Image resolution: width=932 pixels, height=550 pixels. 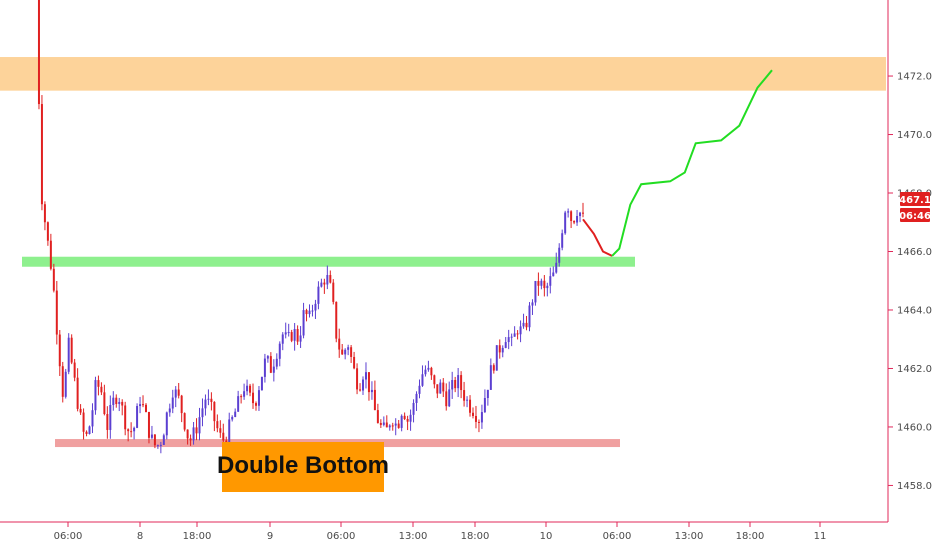 What do you see at coordinates (914, 135) in the screenshot?
I see `price-tick-label: 1470.00` at bounding box center [914, 135].